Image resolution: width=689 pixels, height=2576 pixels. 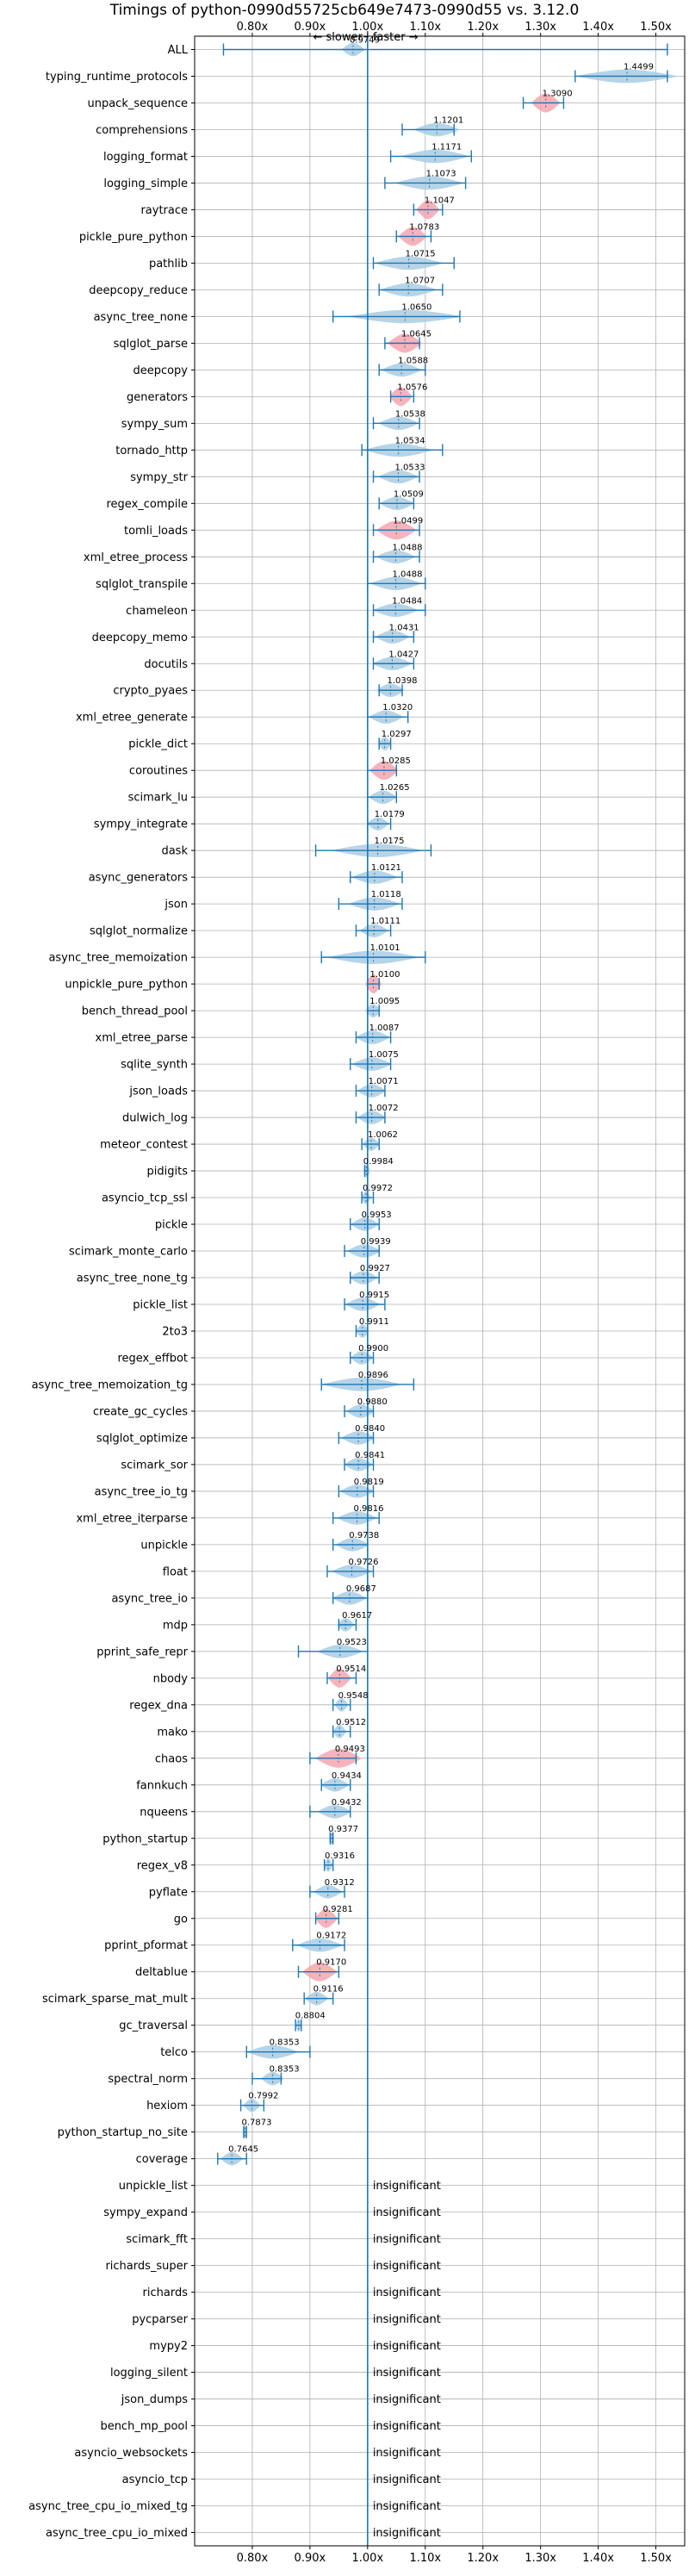 I want to click on benchmark-label: chaos, so click(x=171, y=1759).